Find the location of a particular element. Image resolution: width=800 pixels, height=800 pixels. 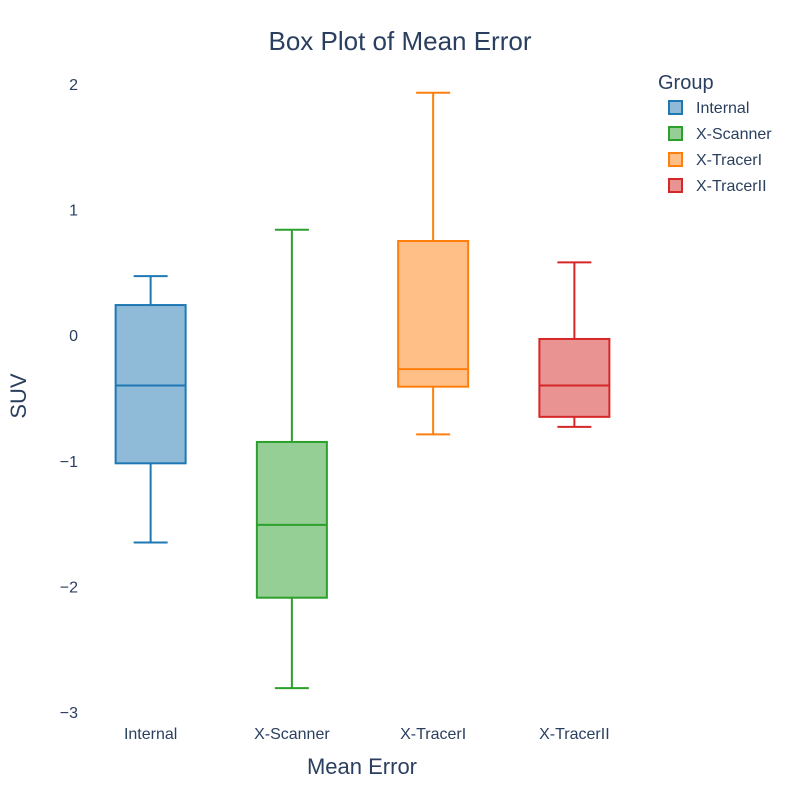

x-tick-label: X-TracerII is located at coordinates (574, 734).